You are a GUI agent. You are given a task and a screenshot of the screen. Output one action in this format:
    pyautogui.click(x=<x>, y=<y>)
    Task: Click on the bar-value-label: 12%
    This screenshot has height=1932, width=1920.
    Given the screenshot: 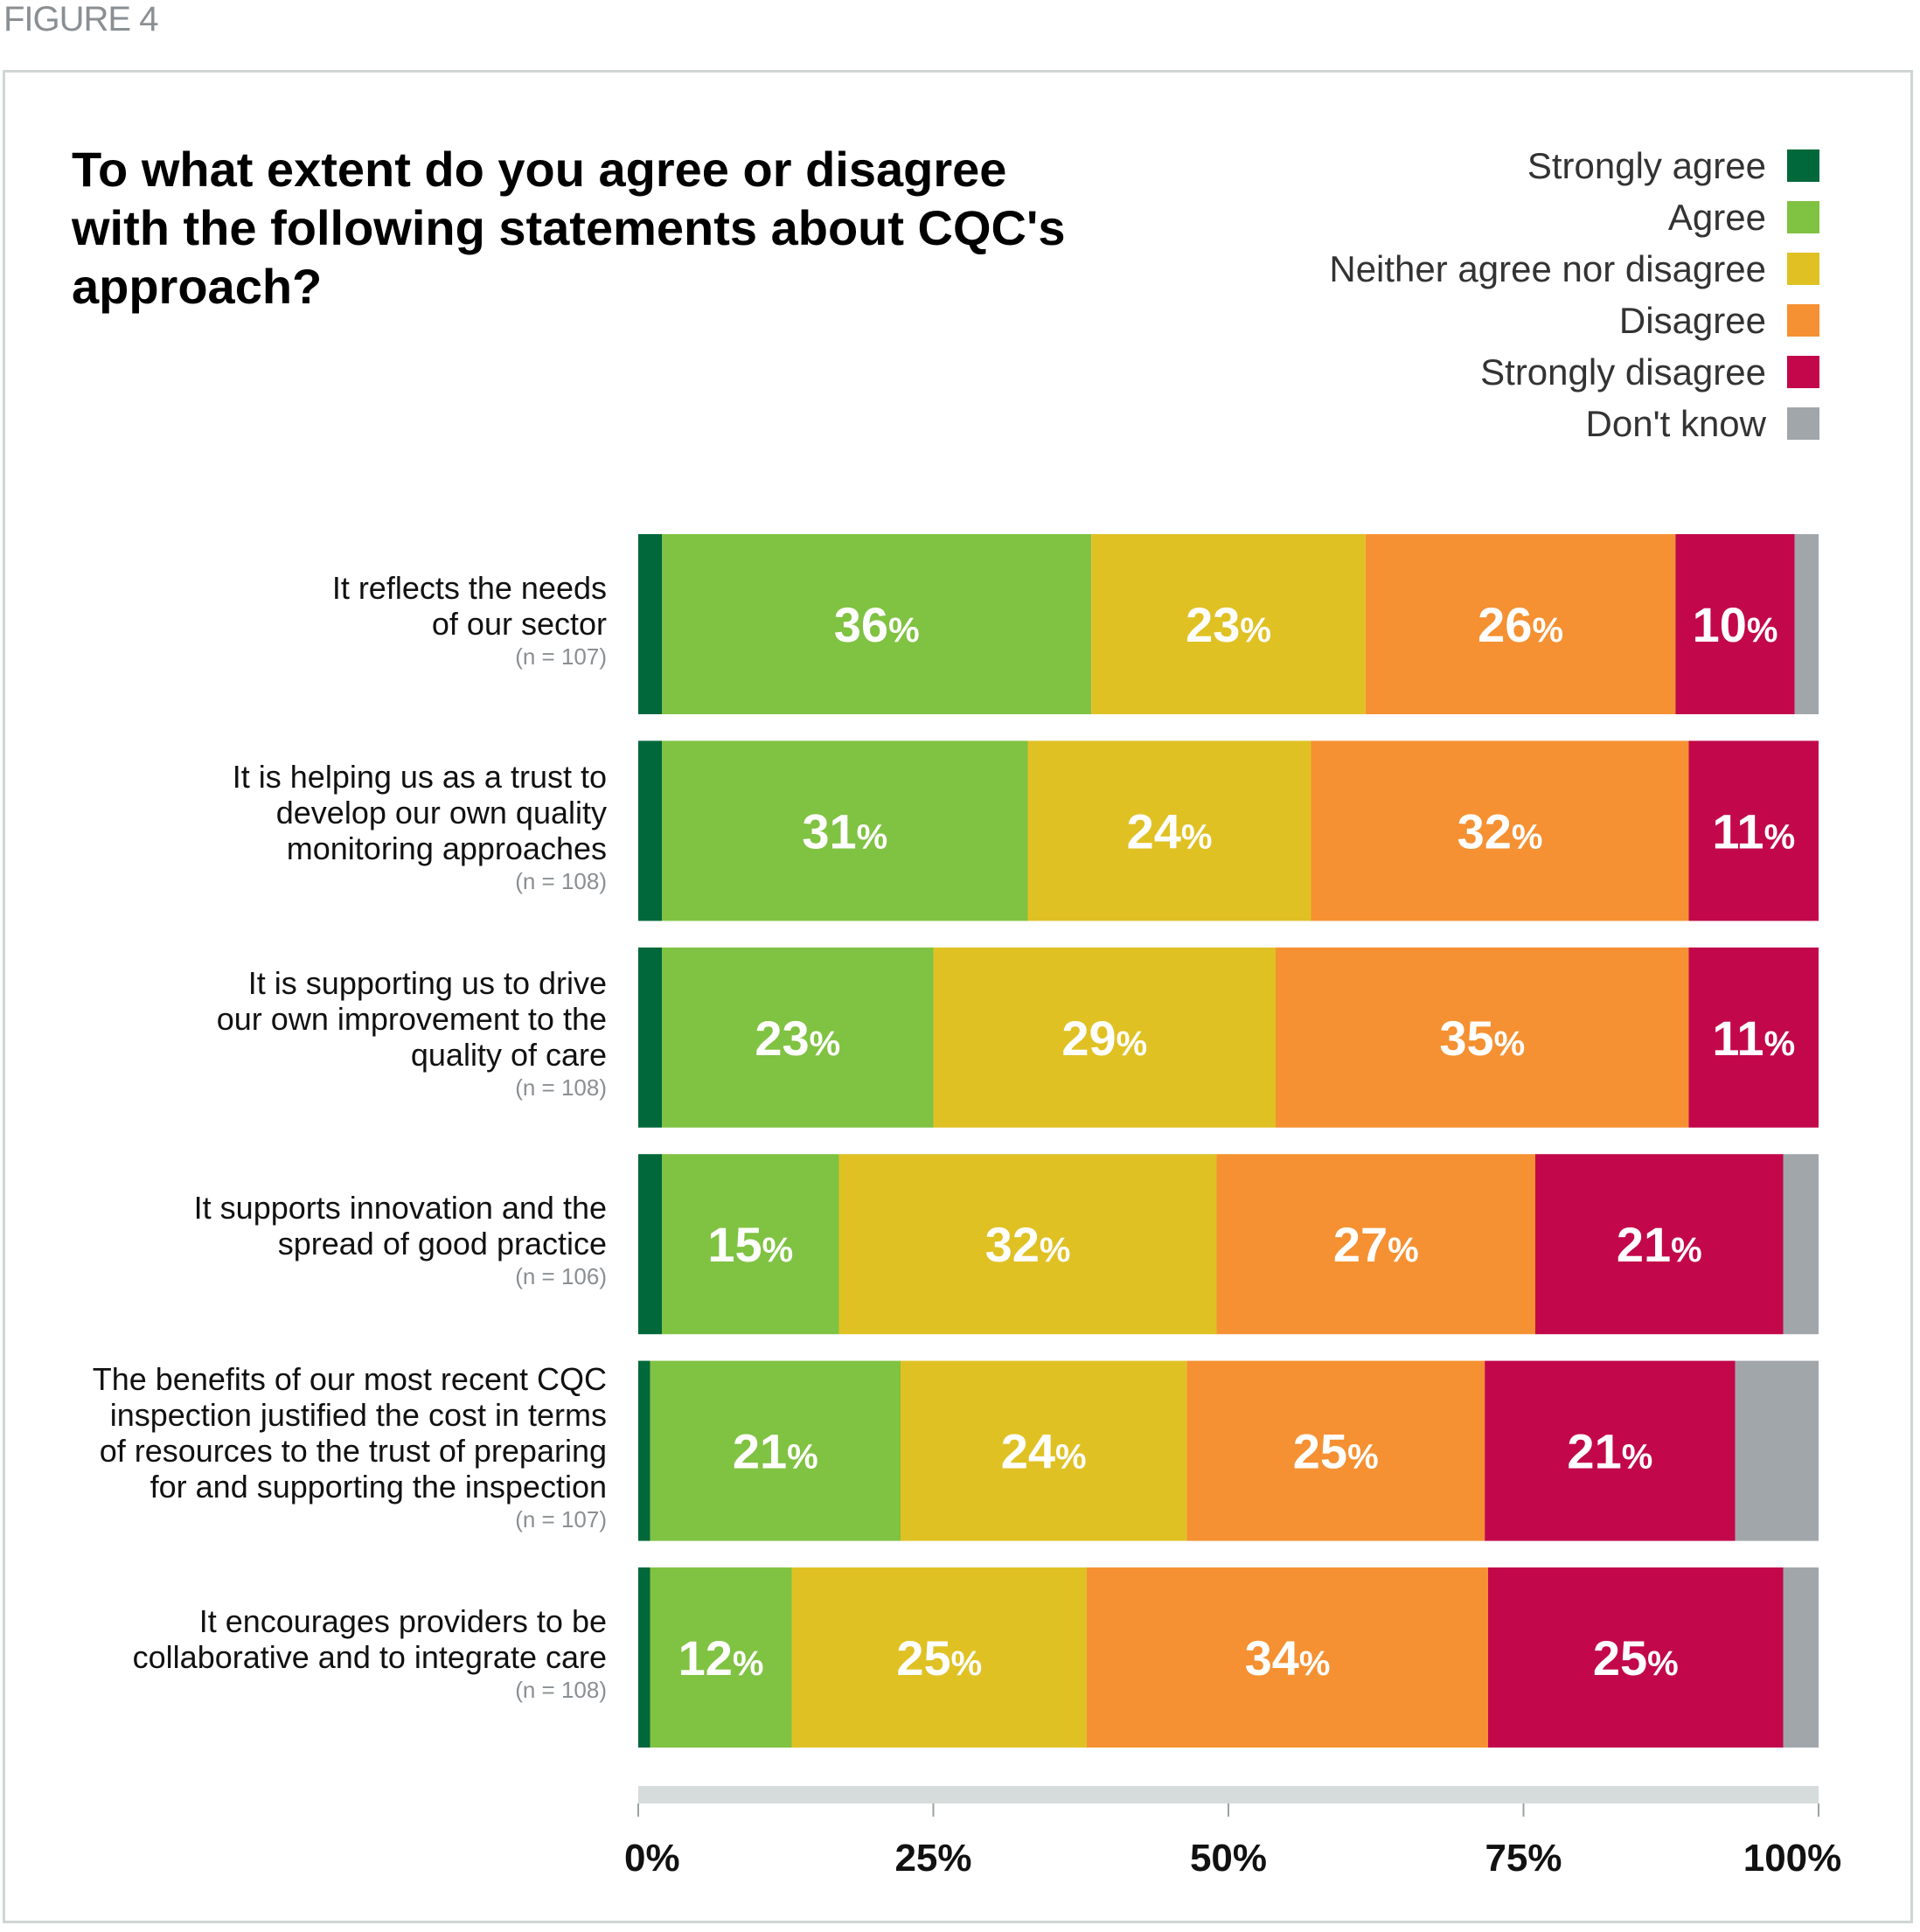 What is the action you would take?
    pyautogui.click(x=721, y=1657)
    